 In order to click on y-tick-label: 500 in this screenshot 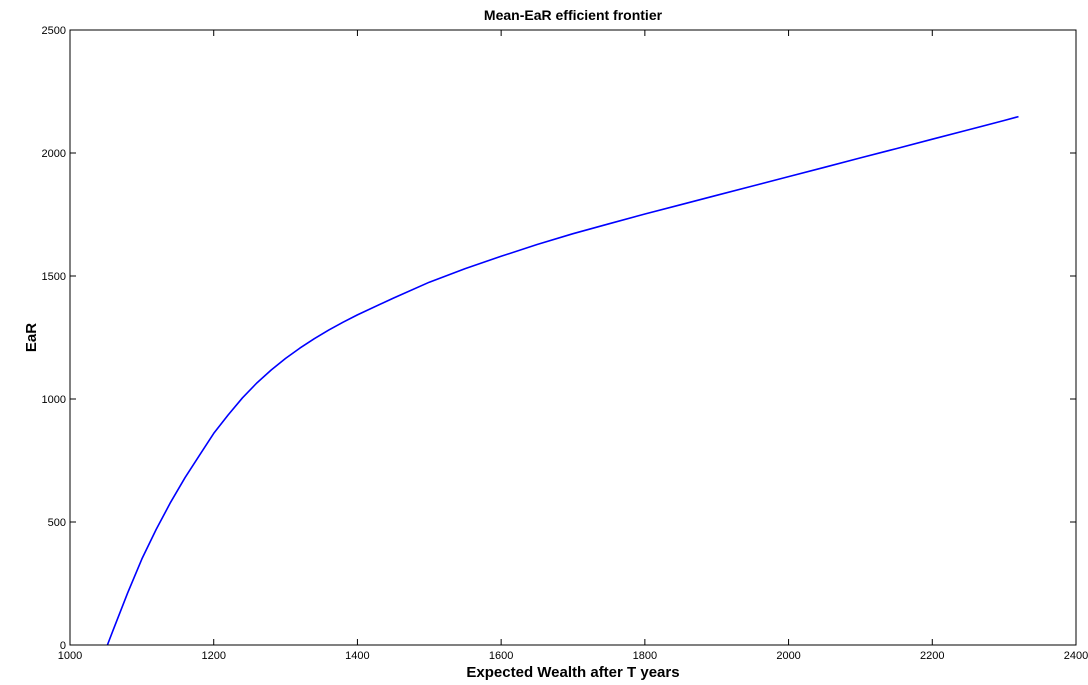, I will do `click(57, 523)`.